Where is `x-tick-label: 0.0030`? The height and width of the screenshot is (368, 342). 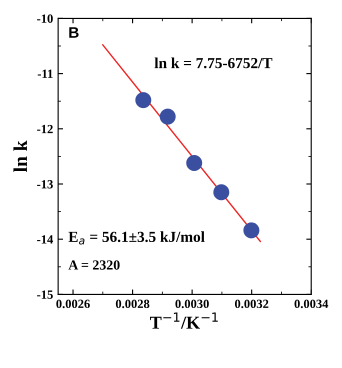 x-tick-label: 0.0030 is located at coordinates (192, 304).